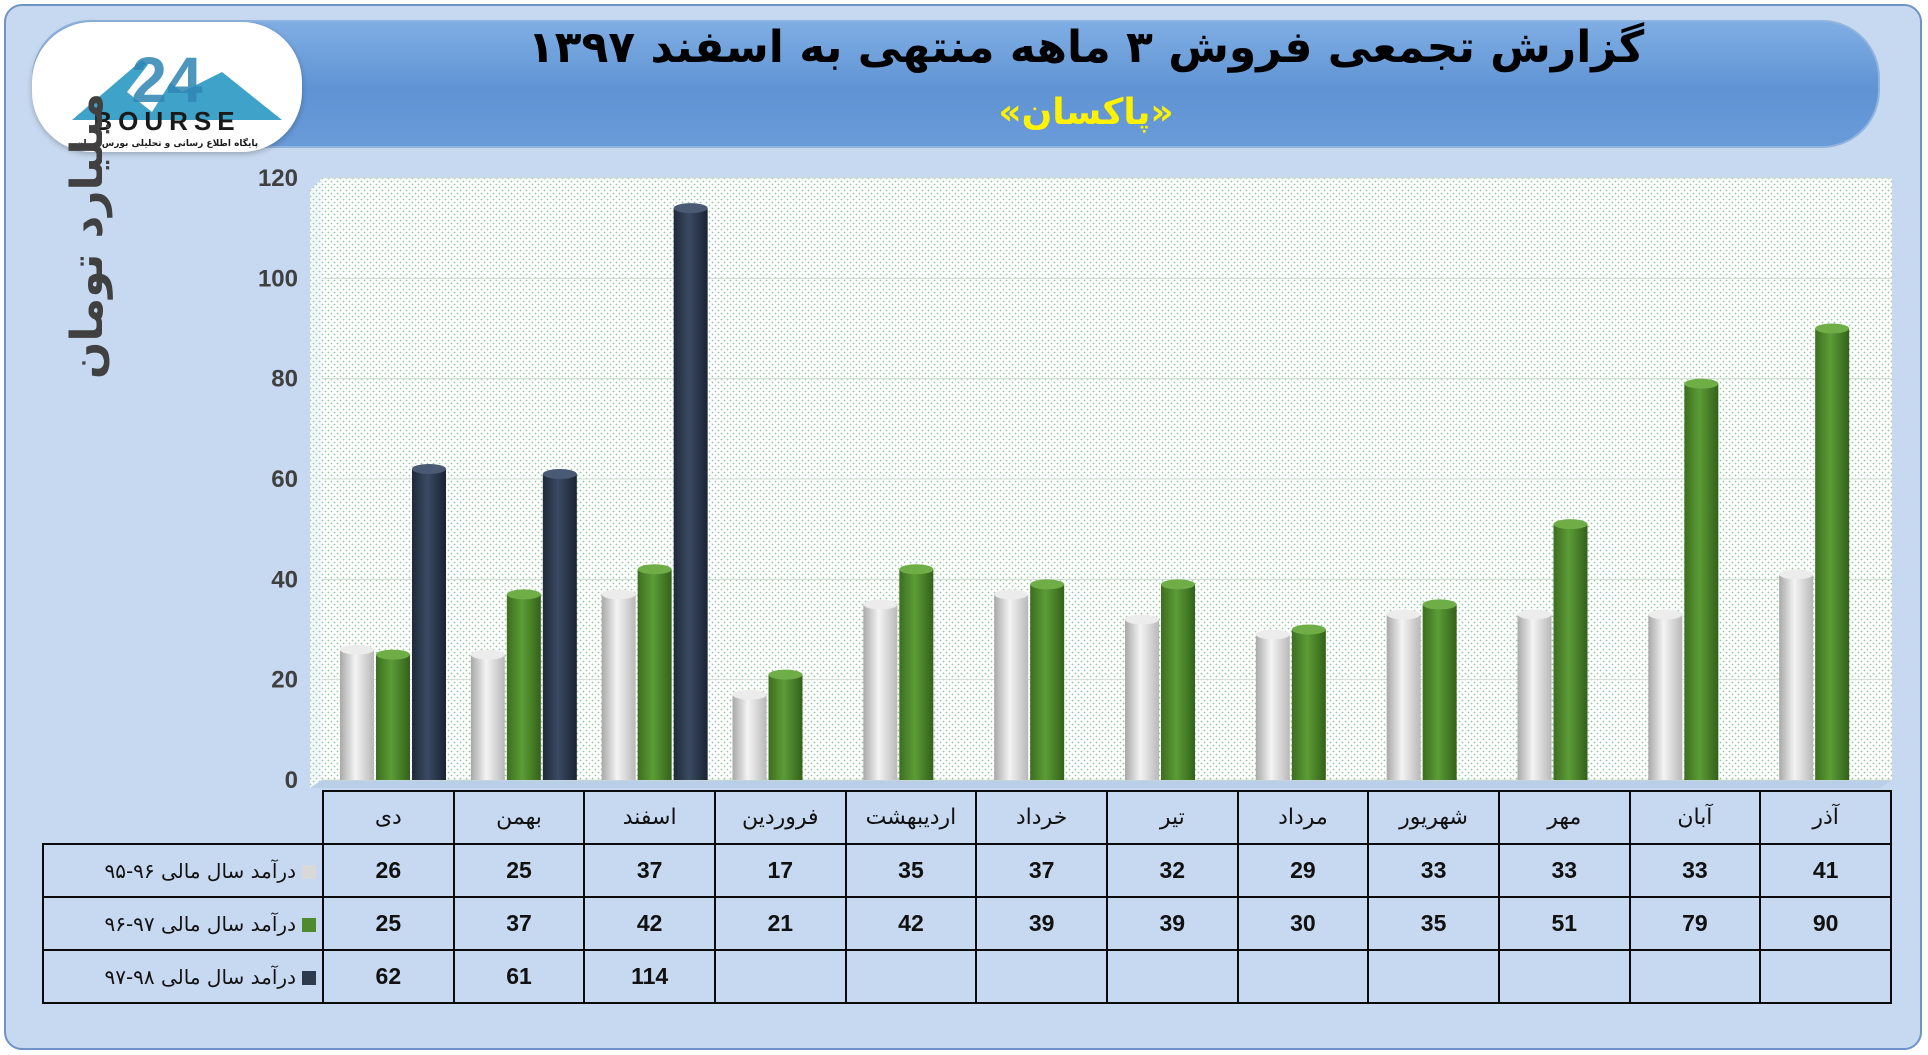 The width and height of the screenshot is (1928, 1055). I want to click on data-value-cell: 114, so click(649, 976).